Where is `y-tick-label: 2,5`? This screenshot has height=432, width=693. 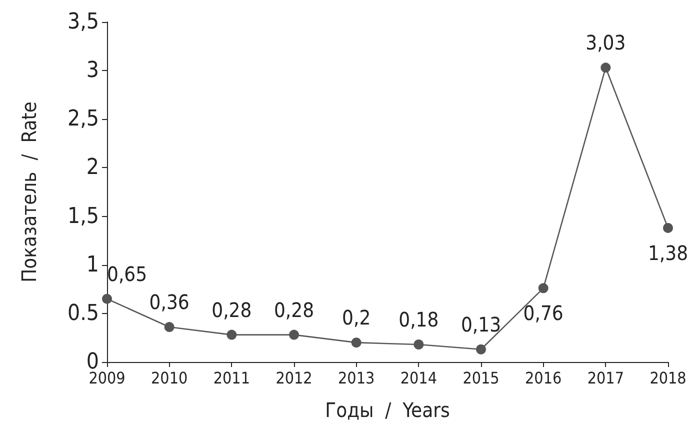
y-tick-label: 2,5 is located at coordinates (83, 119).